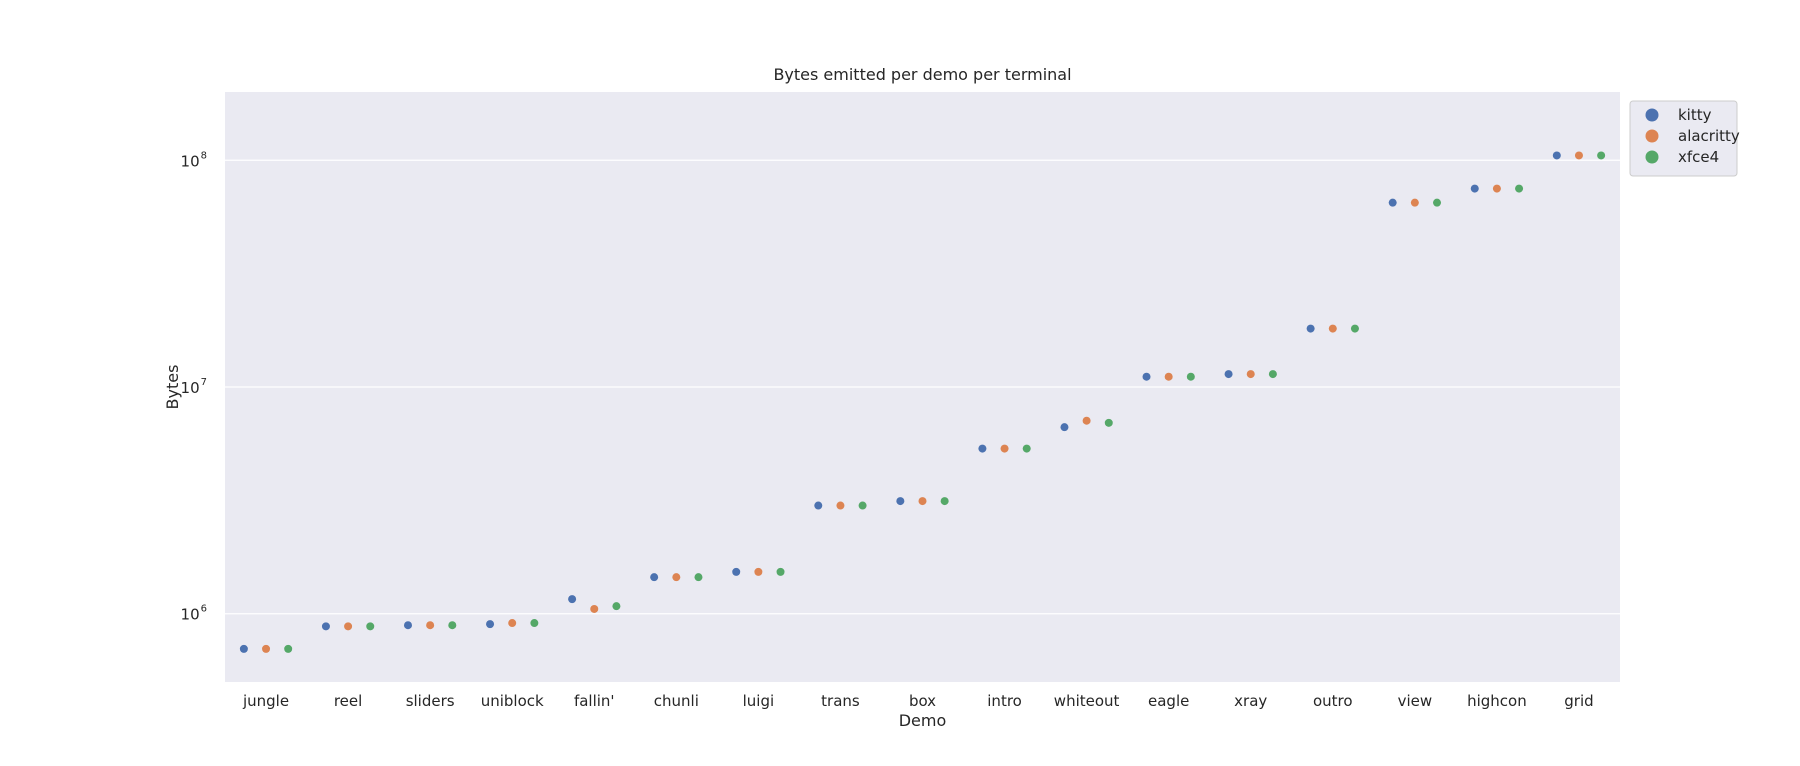  What do you see at coordinates (1333, 701) in the screenshot?
I see `x-tick-label: outro` at bounding box center [1333, 701].